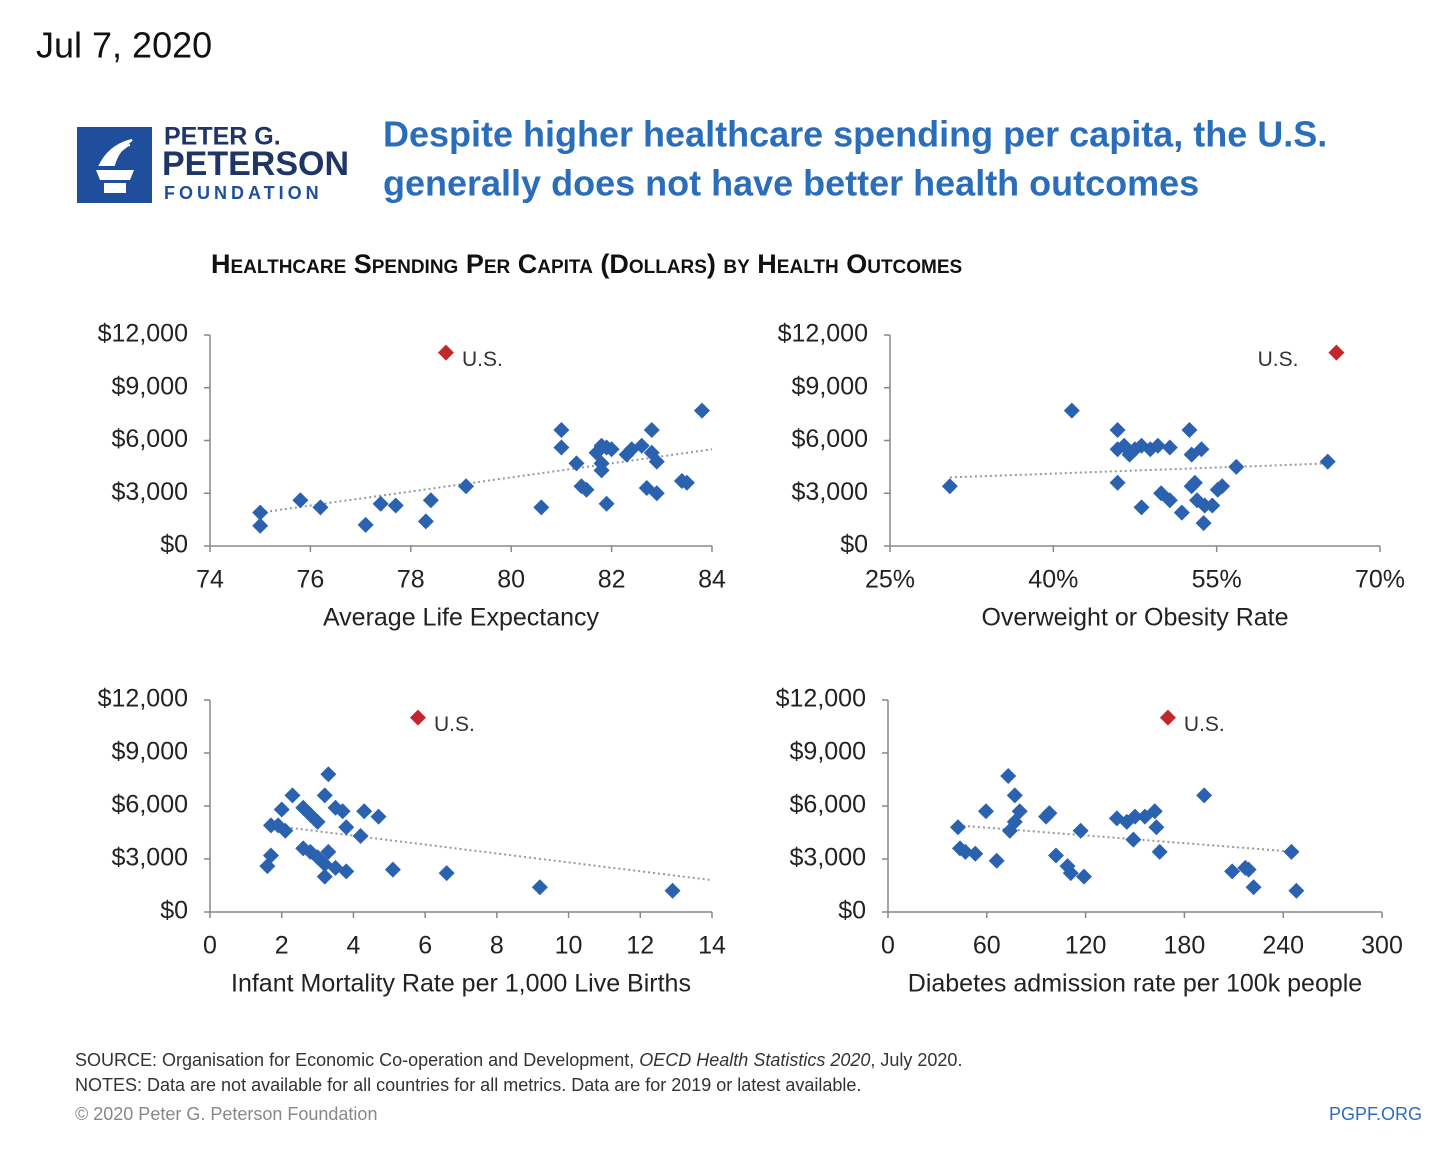  What do you see at coordinates (1278, 359) in the screenshot?
I see `highlight-label: U.S.` at bounding box center [1278, 359].